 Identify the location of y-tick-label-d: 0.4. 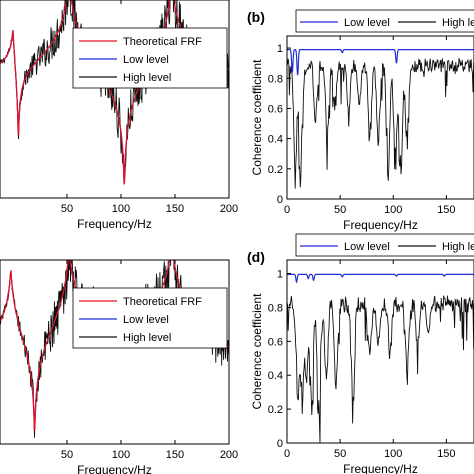
(275, 376).